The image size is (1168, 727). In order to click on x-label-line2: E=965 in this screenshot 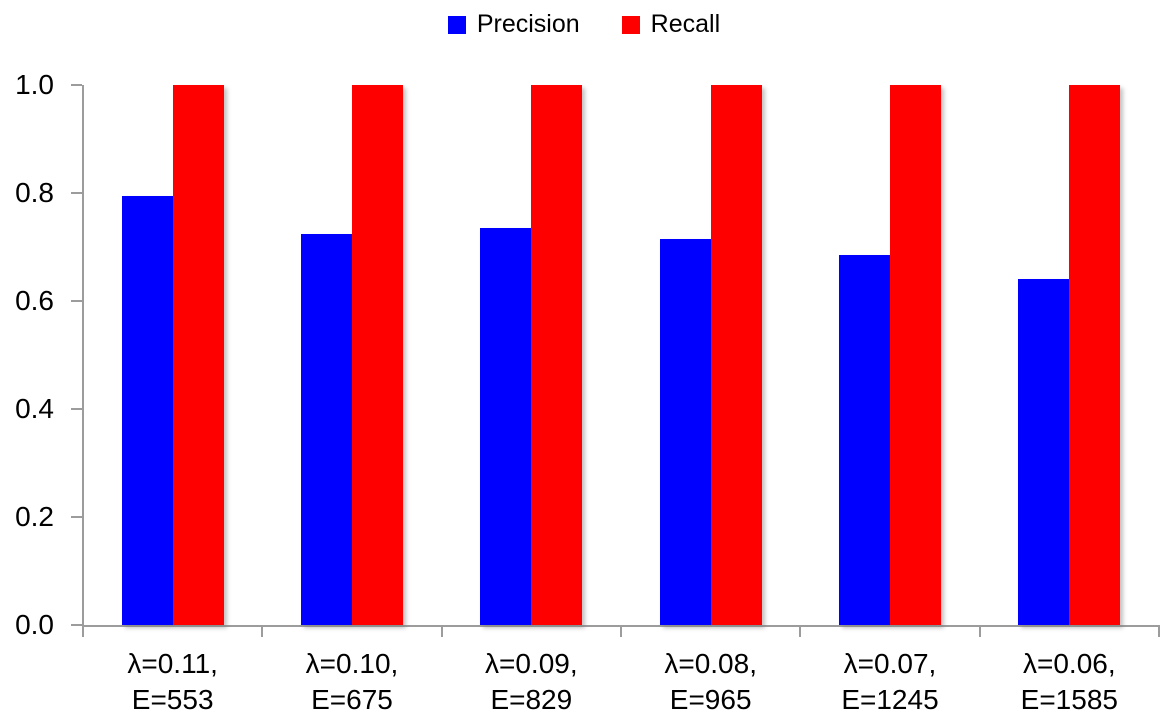, I will do `click(710, 699)`.